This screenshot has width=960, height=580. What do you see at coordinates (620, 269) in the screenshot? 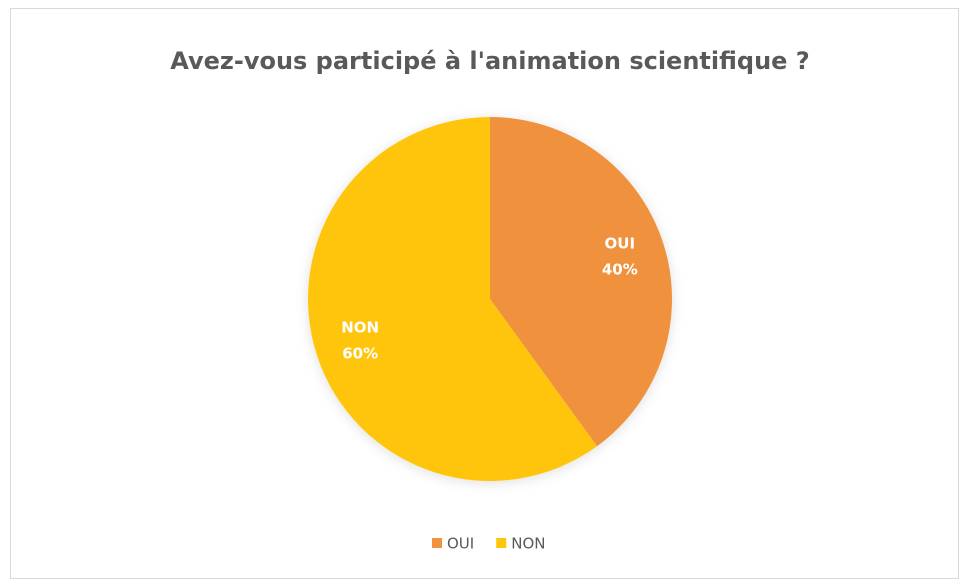
I see `slice-value-label: 40%` at bounding box center [620, 269].